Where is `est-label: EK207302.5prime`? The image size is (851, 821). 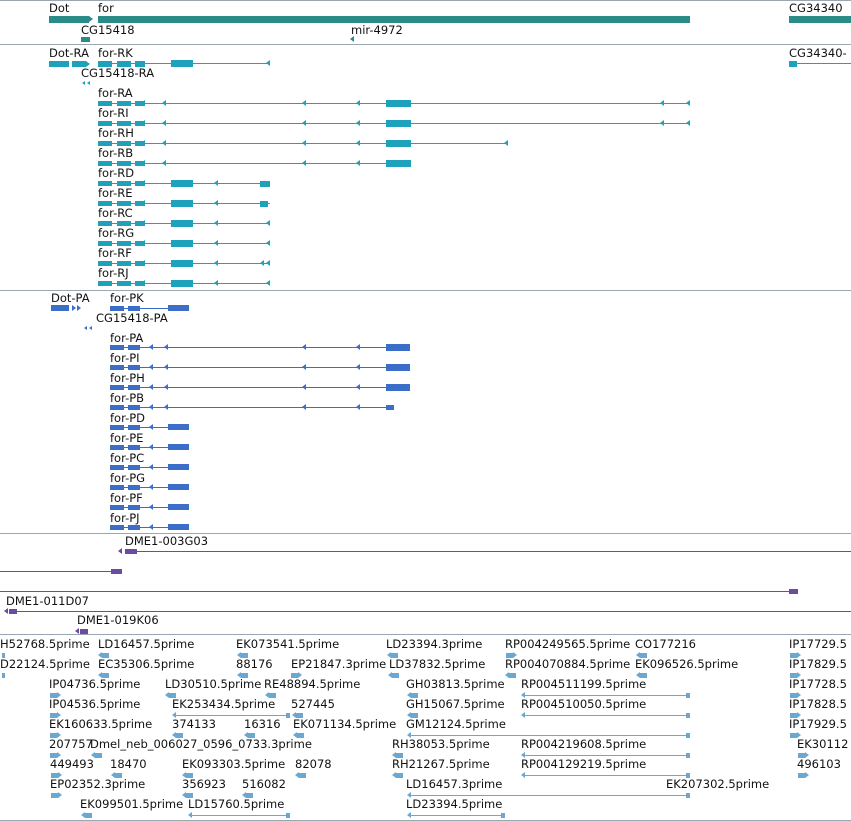
est-label: EK207302.5prime is located at coordinates (718, 784).